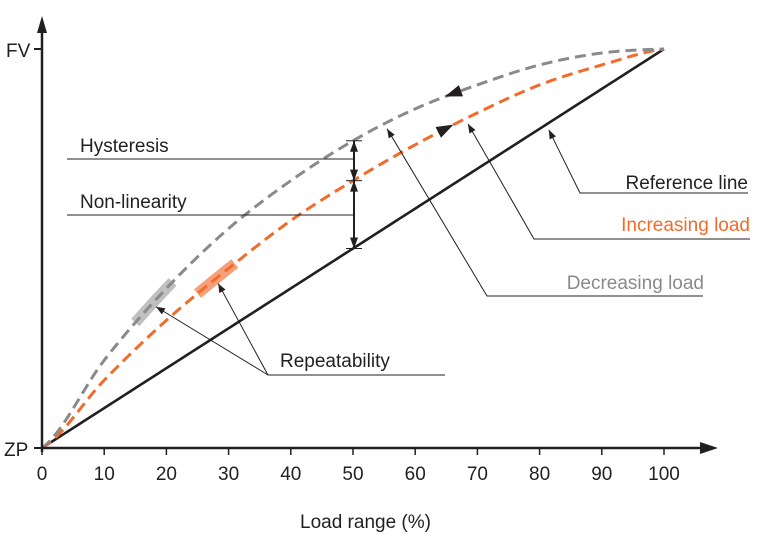 This screenshot has height=546, width=773. What do you see at coordinates (354, 146) in the screenshot?
I see `hysteresis-arrow-top-icon` at bounding box center [354, 146].